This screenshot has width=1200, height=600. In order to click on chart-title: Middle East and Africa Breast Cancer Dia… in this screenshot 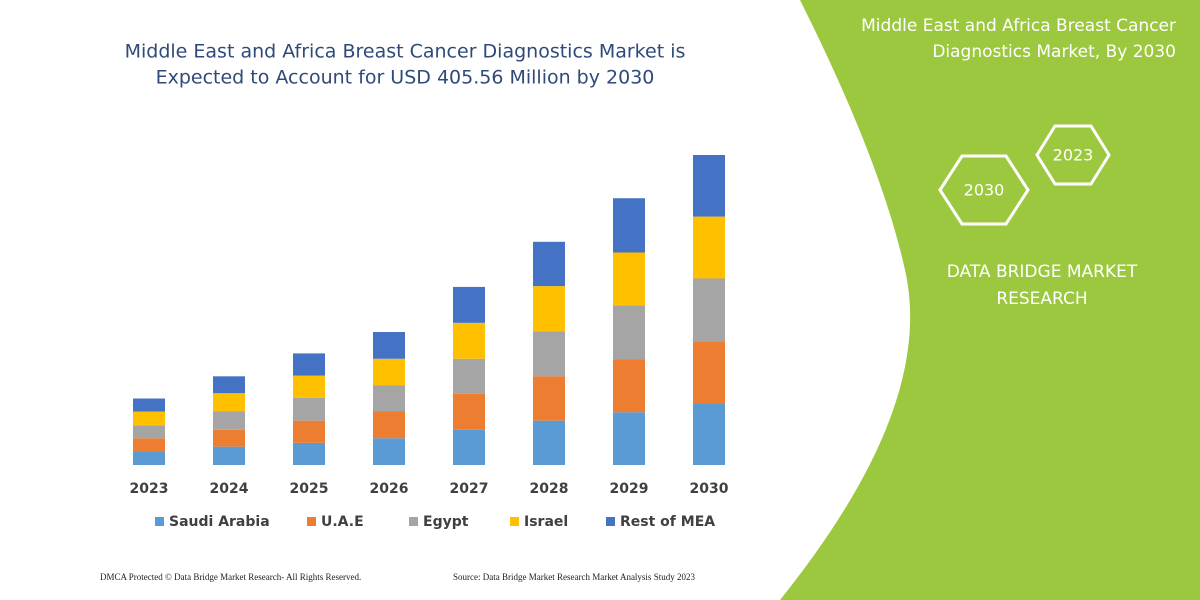, I will do `click(405, 52)`.